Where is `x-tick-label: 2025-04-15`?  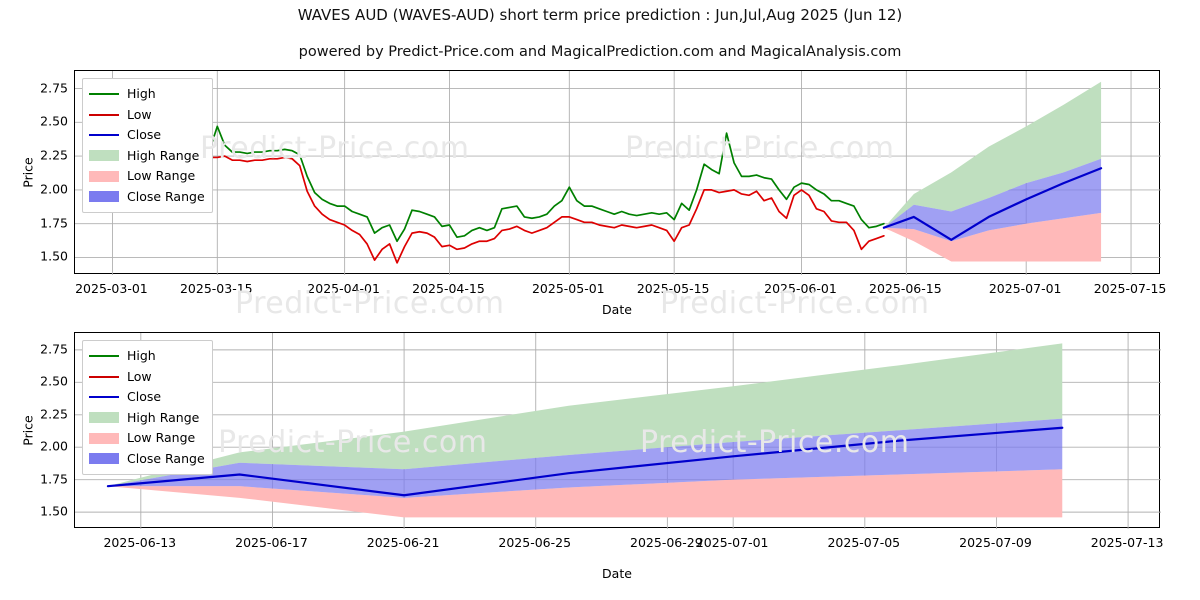
x-tick-label: 2025-04-15 is located at coordinates (448, 288).